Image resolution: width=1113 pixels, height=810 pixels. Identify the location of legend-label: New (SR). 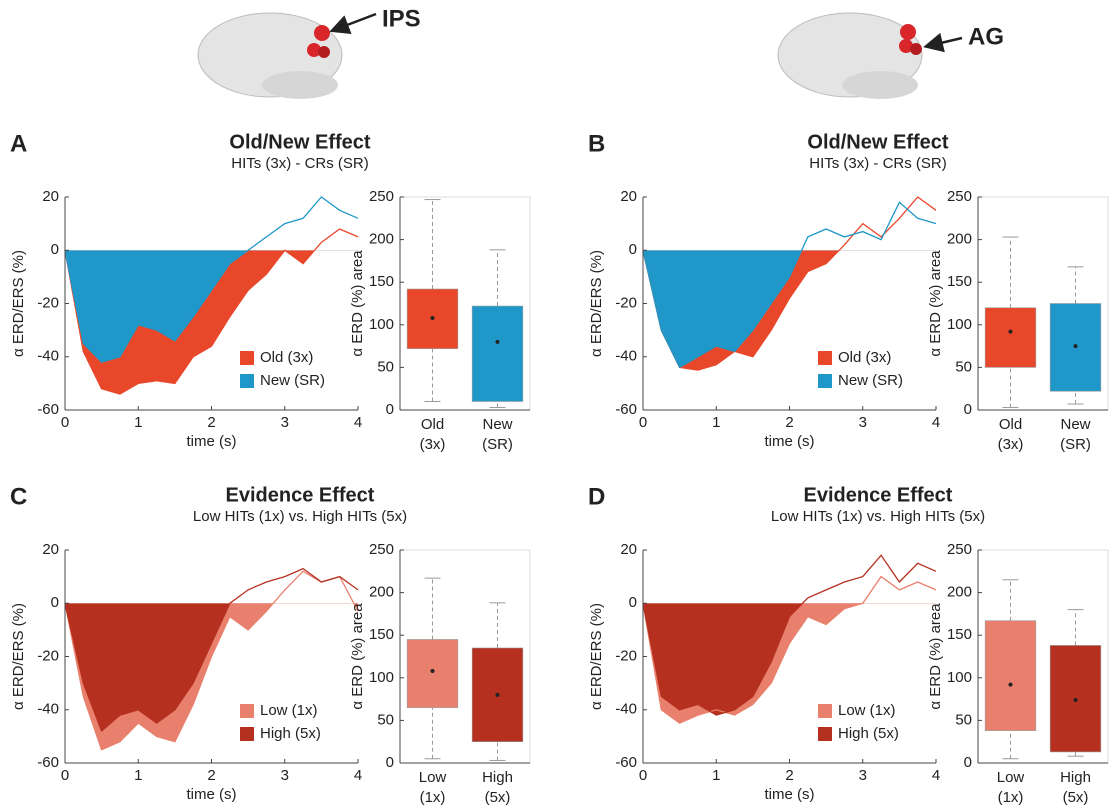
(292, 380).